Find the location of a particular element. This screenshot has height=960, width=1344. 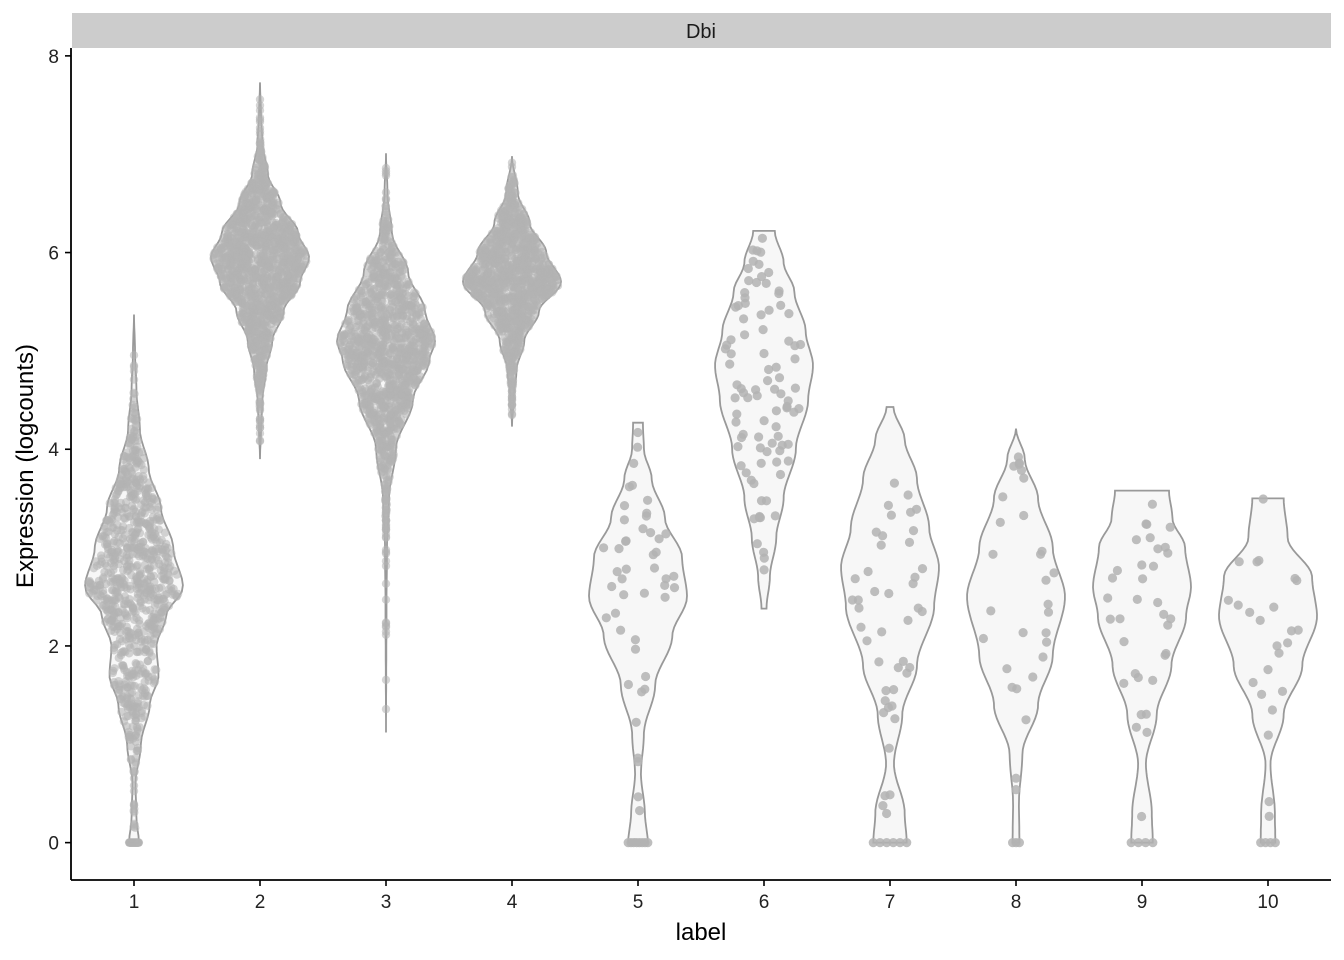

x-tick-label: 10 is located at coordinates (1267, 902).